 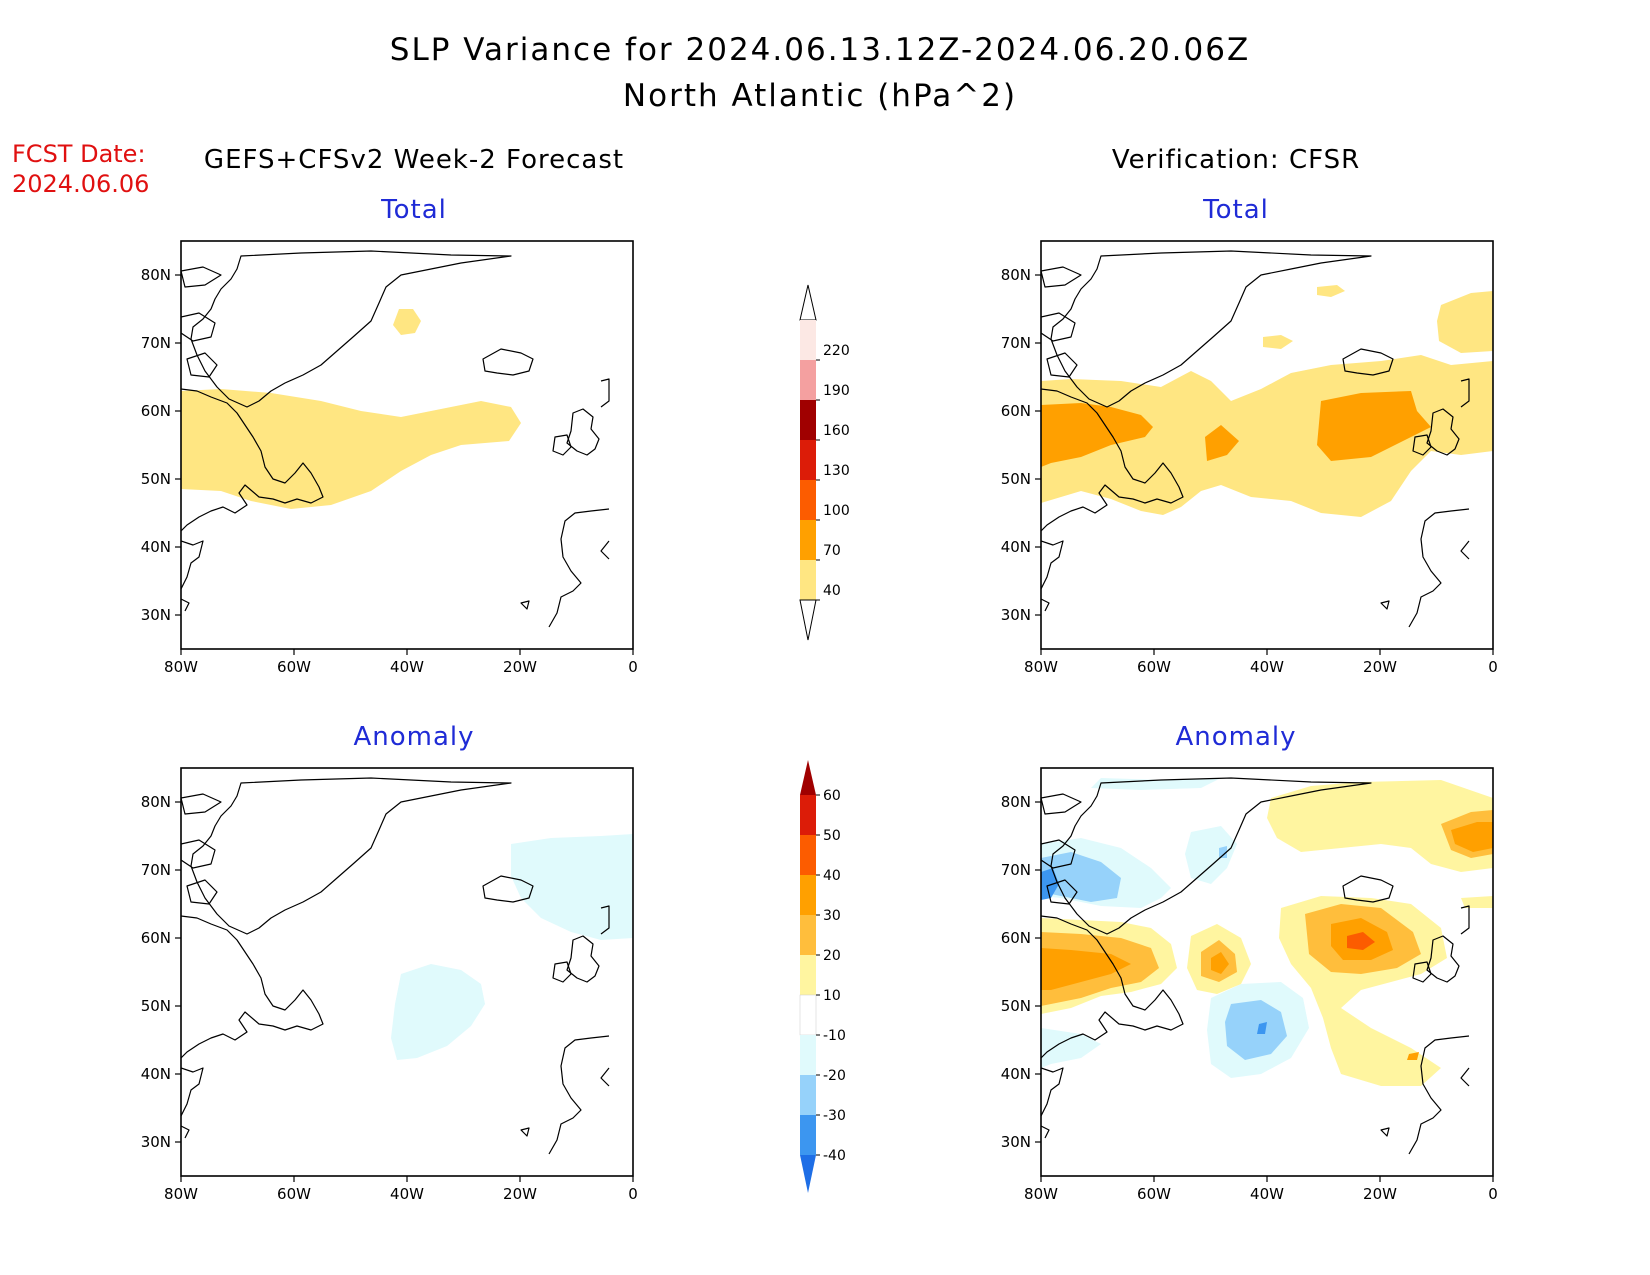 I want to click on colorbar-level-label: 60, so click(x=832, y=796).